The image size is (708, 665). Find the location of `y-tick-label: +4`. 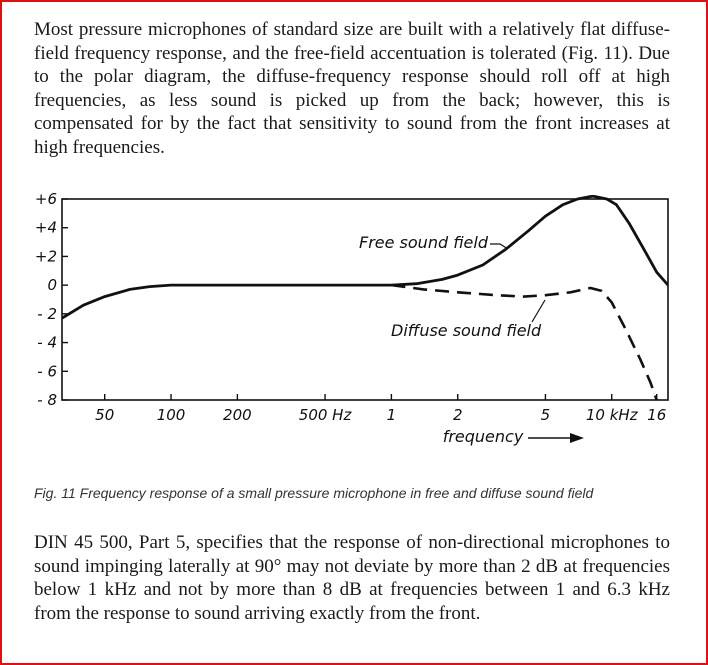

y-tick-label: +4 is located at coordinates (46, 228).